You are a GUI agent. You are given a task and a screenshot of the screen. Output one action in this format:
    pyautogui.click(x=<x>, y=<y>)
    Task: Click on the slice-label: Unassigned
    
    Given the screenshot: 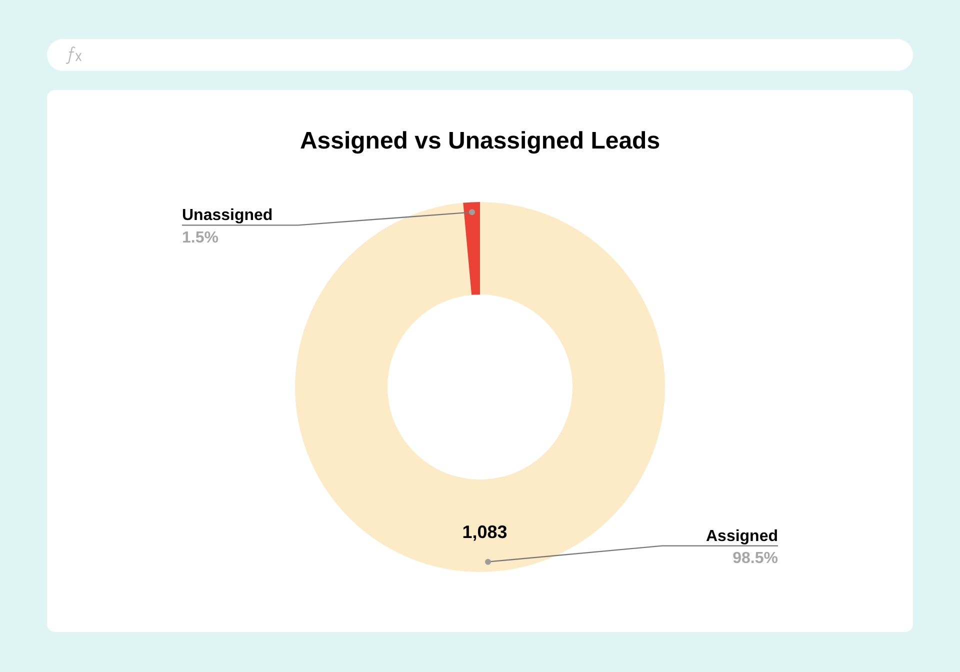 What is the action you would take?
    pyautogui.click(x=227, y=215)
    